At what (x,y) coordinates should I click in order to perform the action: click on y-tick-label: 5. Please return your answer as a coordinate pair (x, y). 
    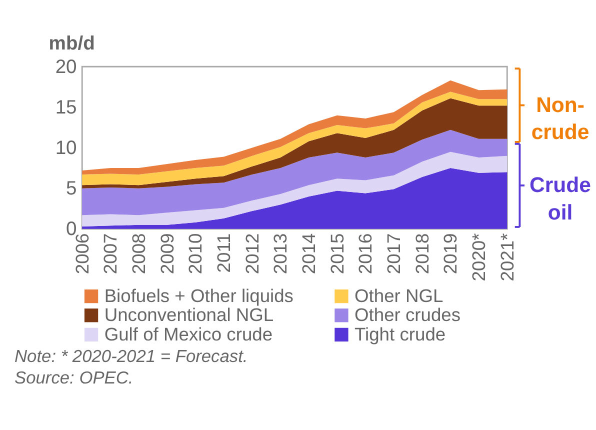
    Looking at the image, I should click on (71, 189).